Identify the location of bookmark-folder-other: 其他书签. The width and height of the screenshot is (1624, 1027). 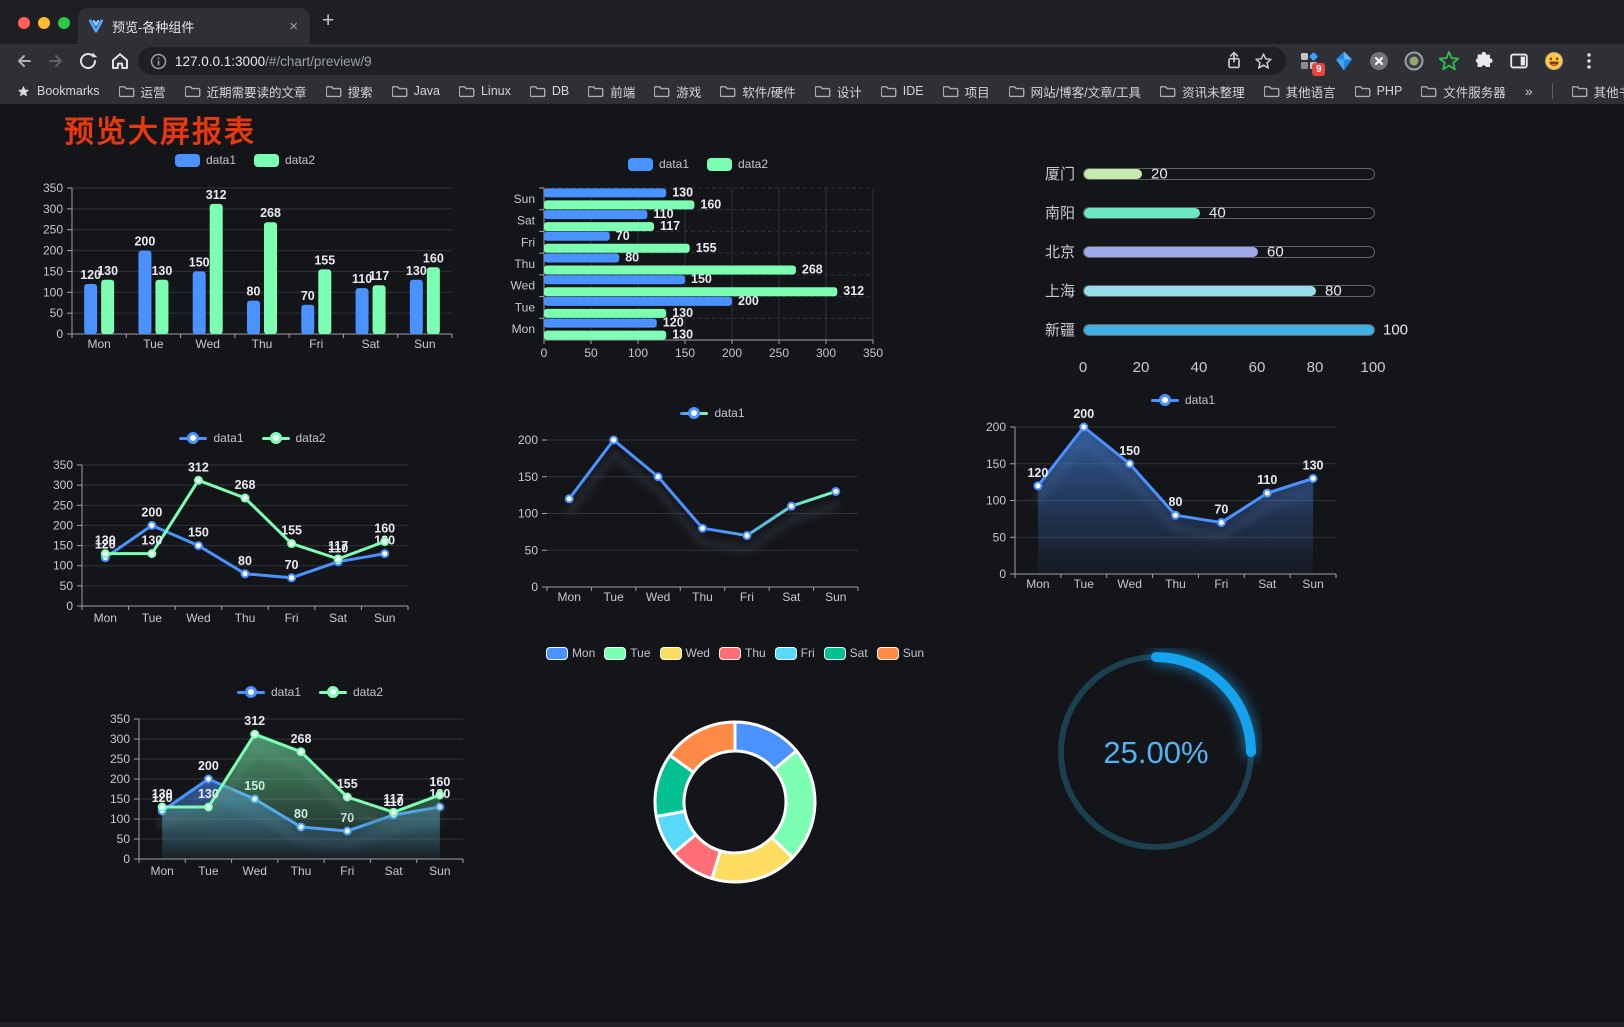
(1597, 91).